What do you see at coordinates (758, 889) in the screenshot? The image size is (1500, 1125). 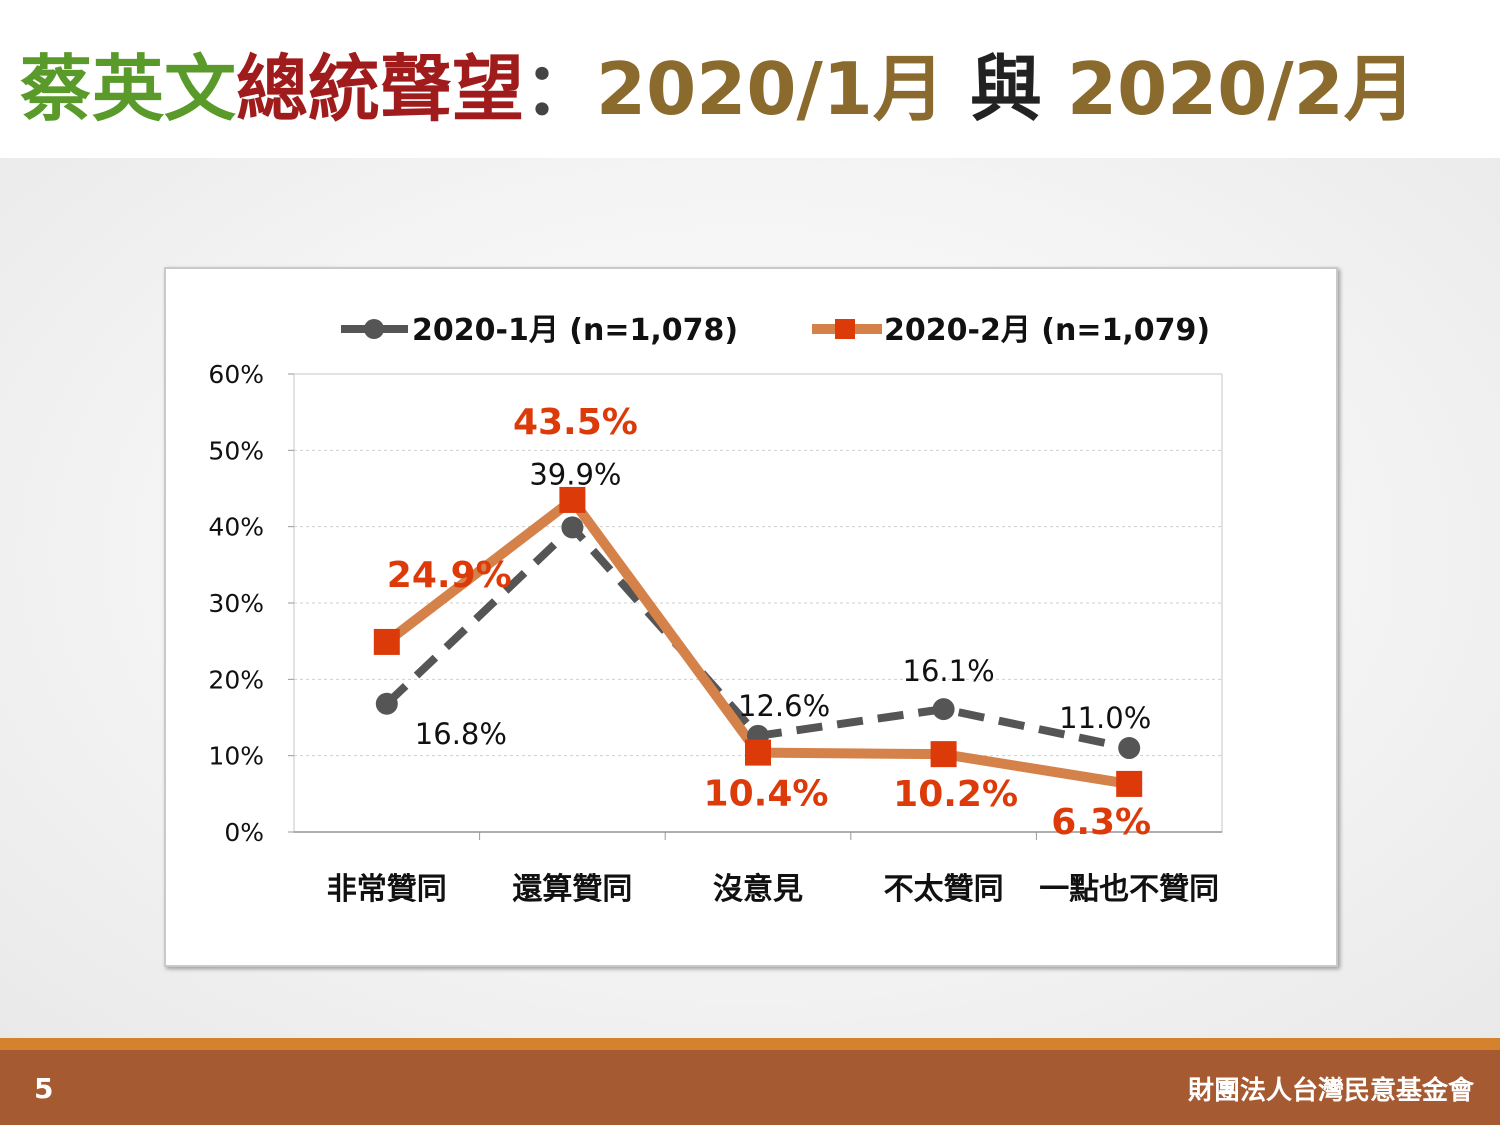 I see `x-category-label: 沒意見` at bounding box center [758, 889].